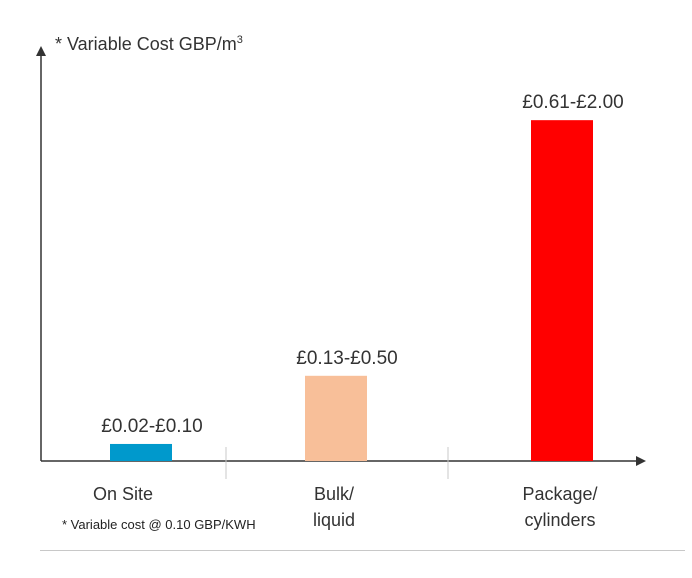 Image resolution: width=692 pixels, height=578 pixels. I want to click on y-axis-label: * Variable Cost GBP/m3, so click(149, 44).